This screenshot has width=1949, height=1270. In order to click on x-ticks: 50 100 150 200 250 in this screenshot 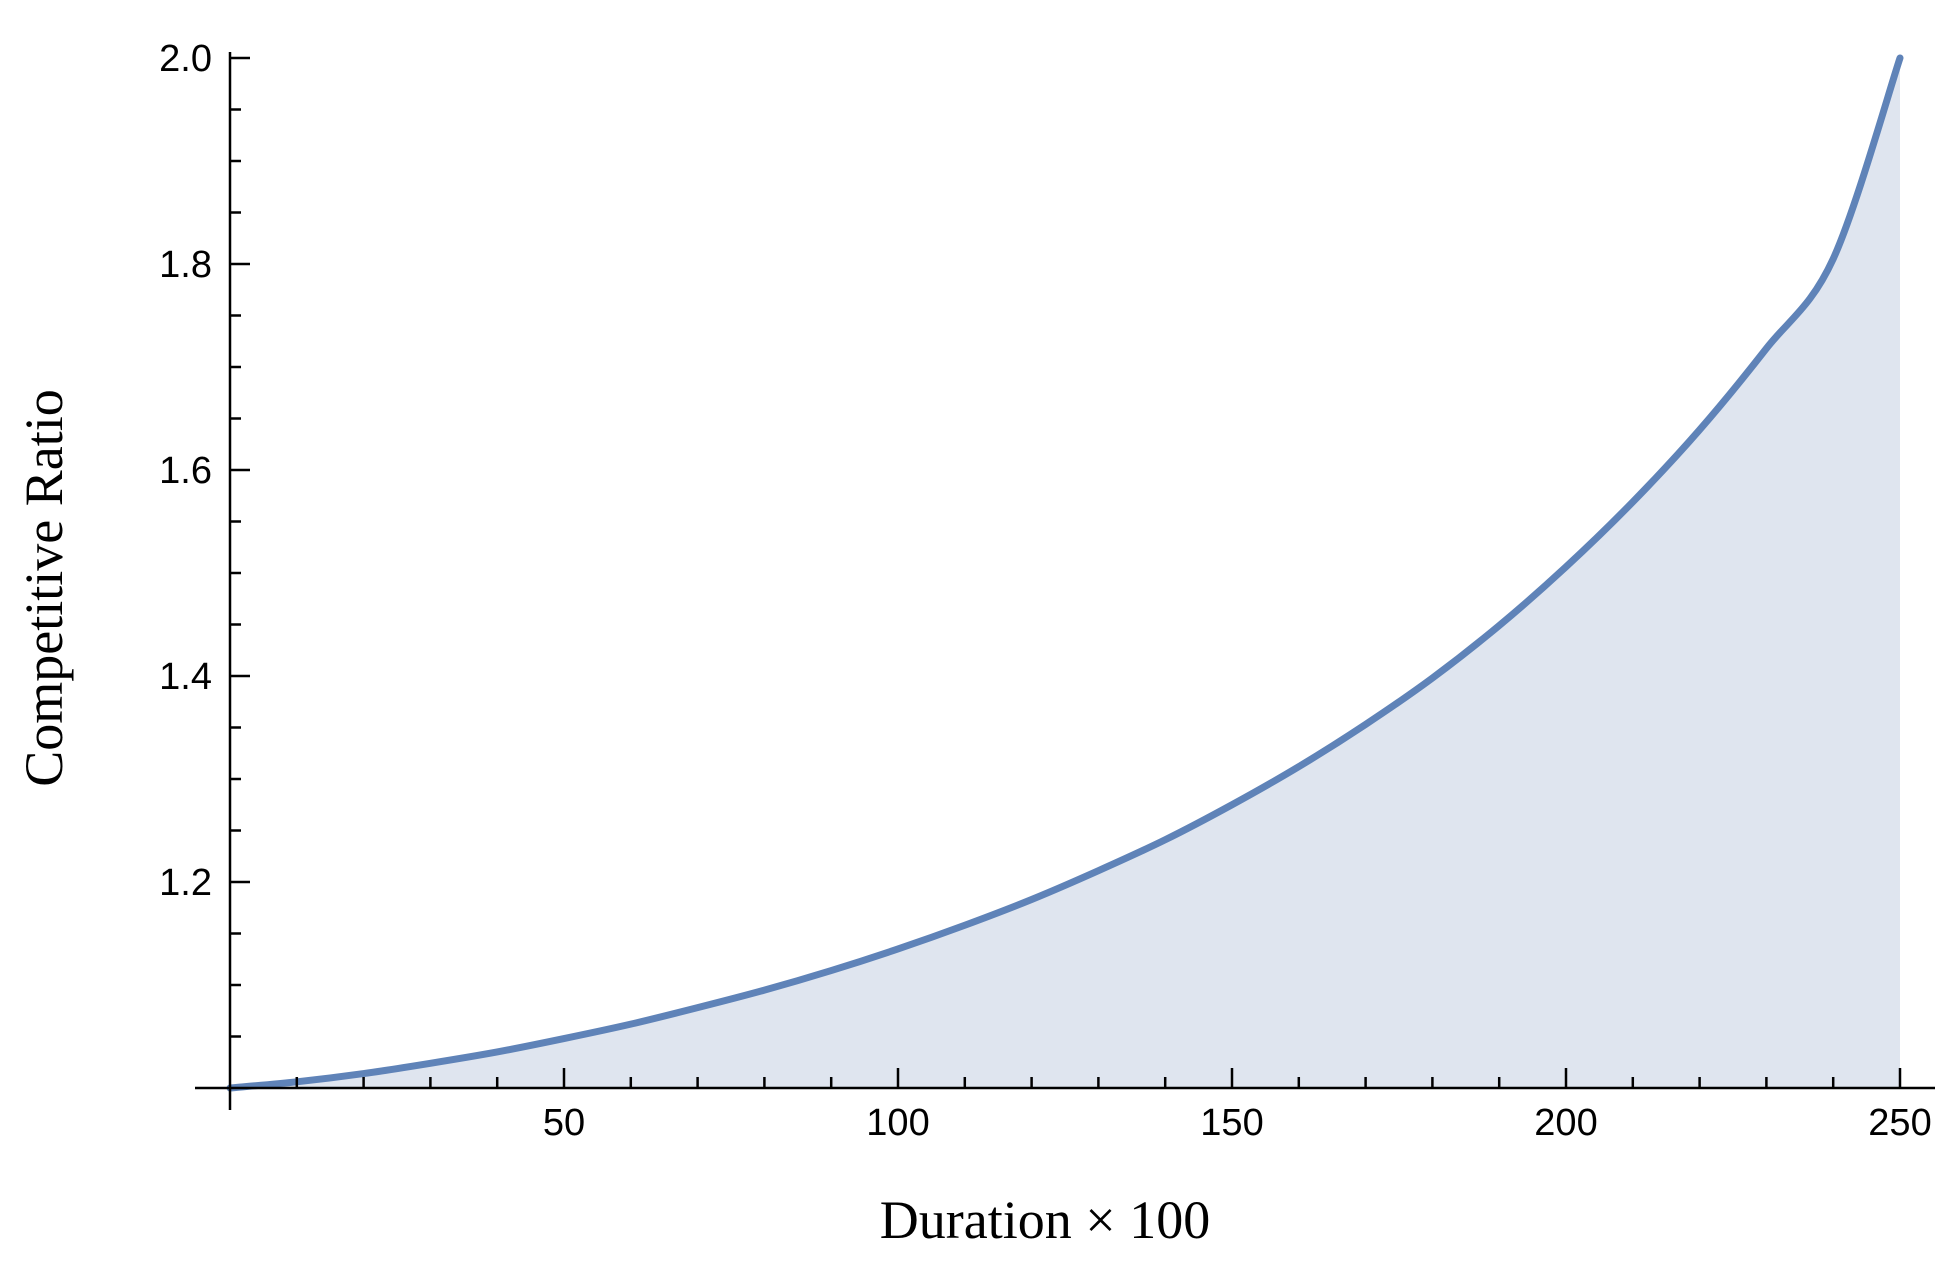, I will do `click(1113, 1106)`.